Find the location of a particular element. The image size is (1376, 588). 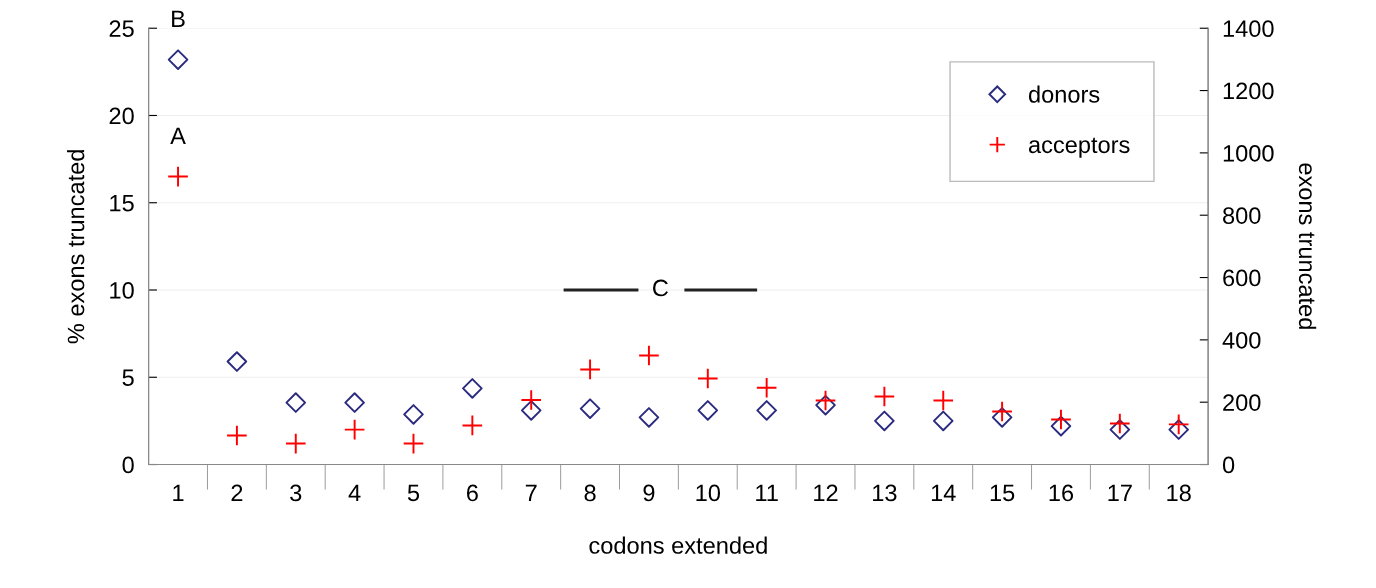

x-tick-label: 15 is located at coordinates (1002, 493).